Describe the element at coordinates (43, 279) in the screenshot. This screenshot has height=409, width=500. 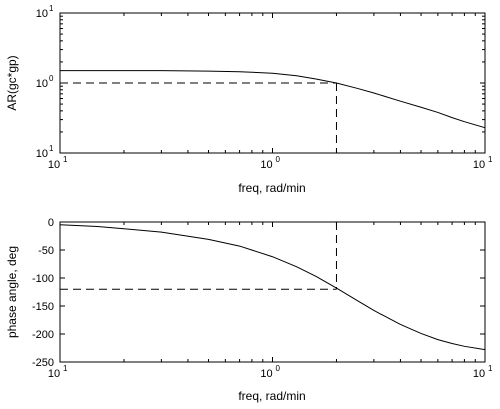
I see `phase-y-tick-label: -100` at that location.